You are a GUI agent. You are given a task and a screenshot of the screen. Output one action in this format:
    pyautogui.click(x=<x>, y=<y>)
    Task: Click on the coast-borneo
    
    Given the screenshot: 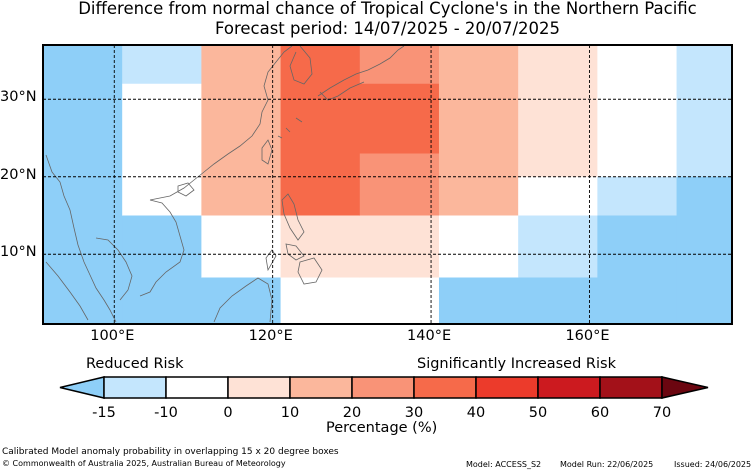 What is the action you would take?
    pyautogui.click(x=243, y=300)
    